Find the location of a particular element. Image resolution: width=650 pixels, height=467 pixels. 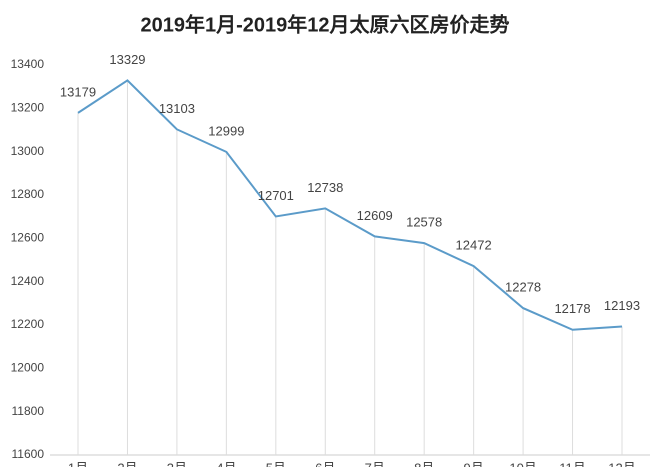

x-tick-label: 2月 is located at coordinates (127, 463).